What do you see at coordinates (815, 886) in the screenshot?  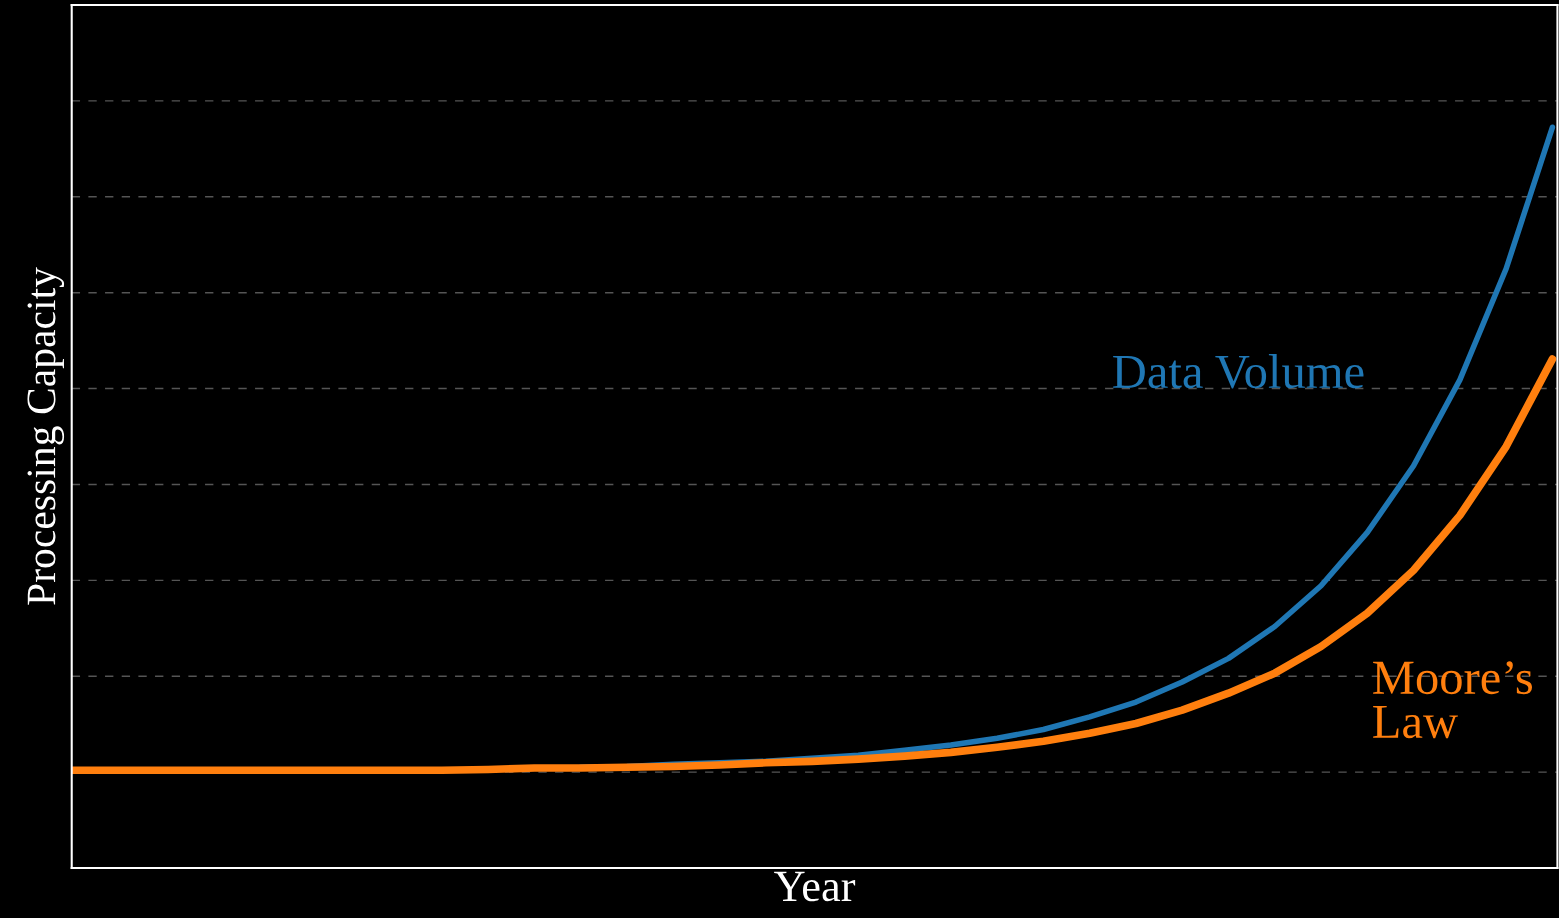 I see `x-axis-title: Year` at bounding box center [815, 886].